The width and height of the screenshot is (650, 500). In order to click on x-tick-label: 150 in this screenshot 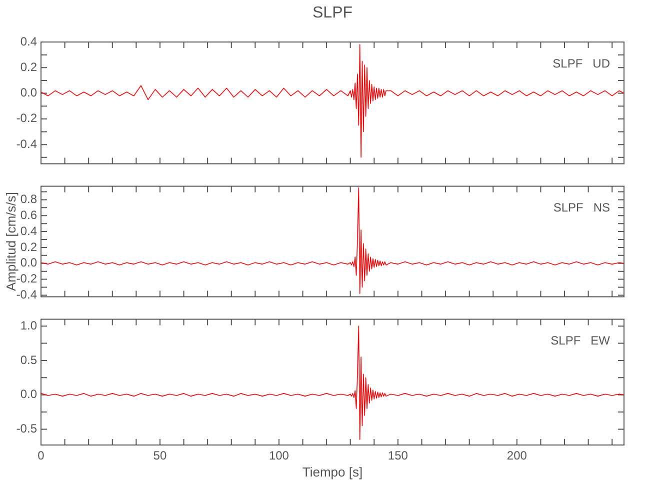, I will do `click(398, 455)`.